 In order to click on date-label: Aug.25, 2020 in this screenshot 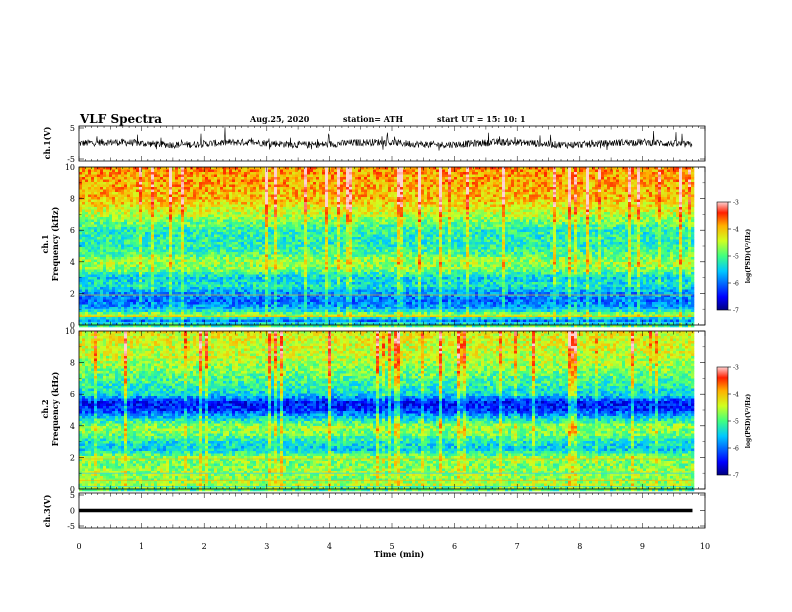, I will do `click(279, 119)`.